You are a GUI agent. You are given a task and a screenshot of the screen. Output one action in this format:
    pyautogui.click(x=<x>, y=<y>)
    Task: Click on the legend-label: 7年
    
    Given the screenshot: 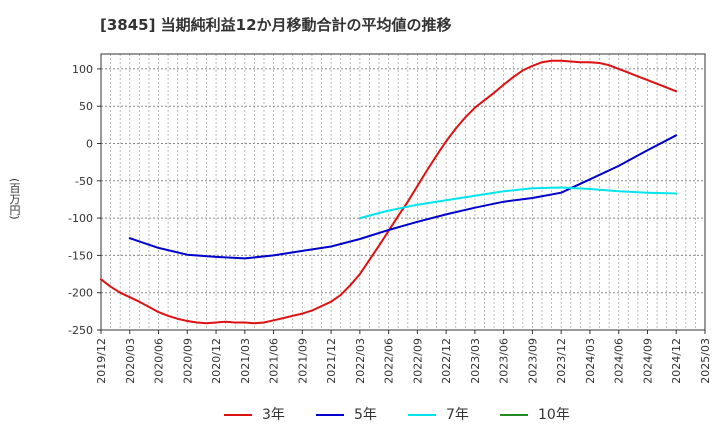 What is the action you would take?
    pyautogui.click(x=457, y=415)
    